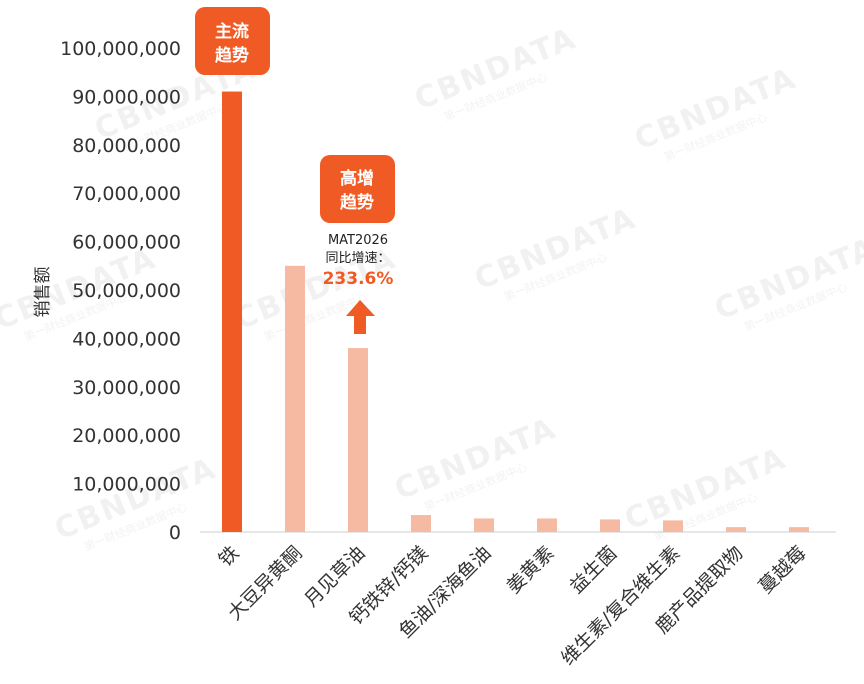 This screenshot has height=684, width=864. I want to click on mainstream-badge-bg, so click(232, 41).